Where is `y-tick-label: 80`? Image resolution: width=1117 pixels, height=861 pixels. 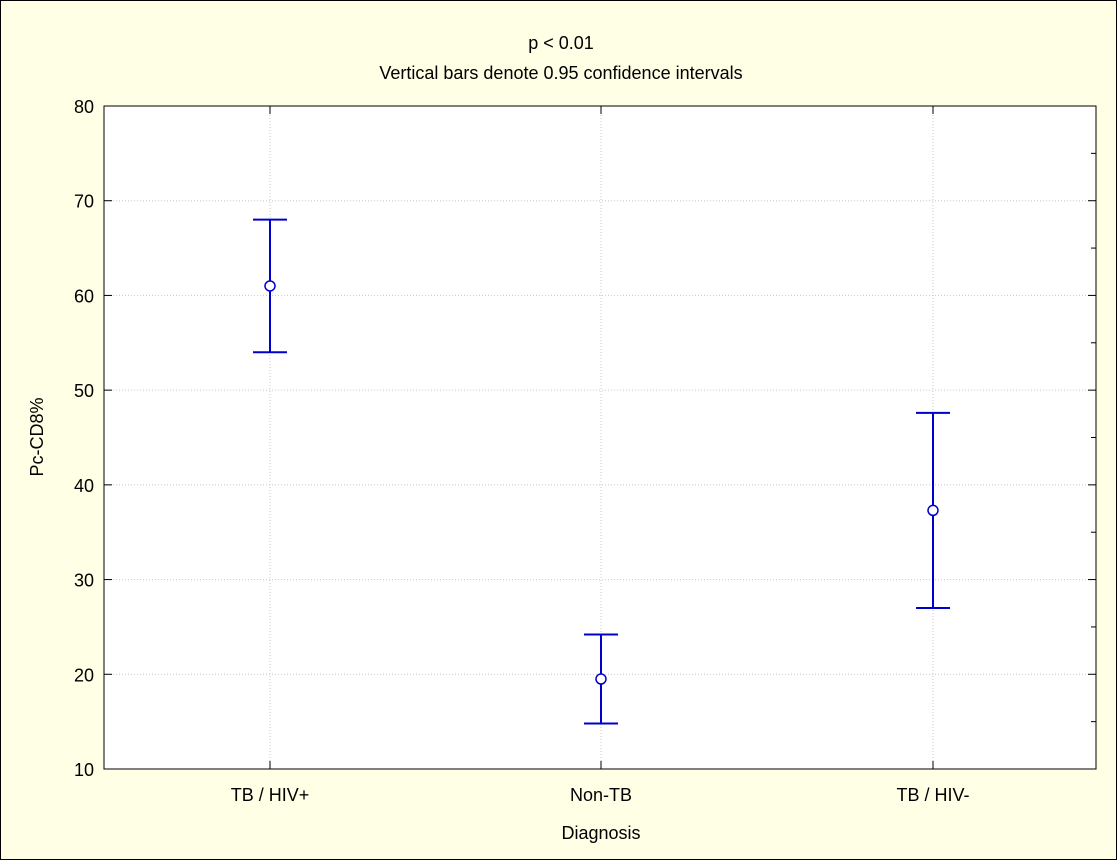 y-tick-label: 80 is located at coordinates (84, 107).